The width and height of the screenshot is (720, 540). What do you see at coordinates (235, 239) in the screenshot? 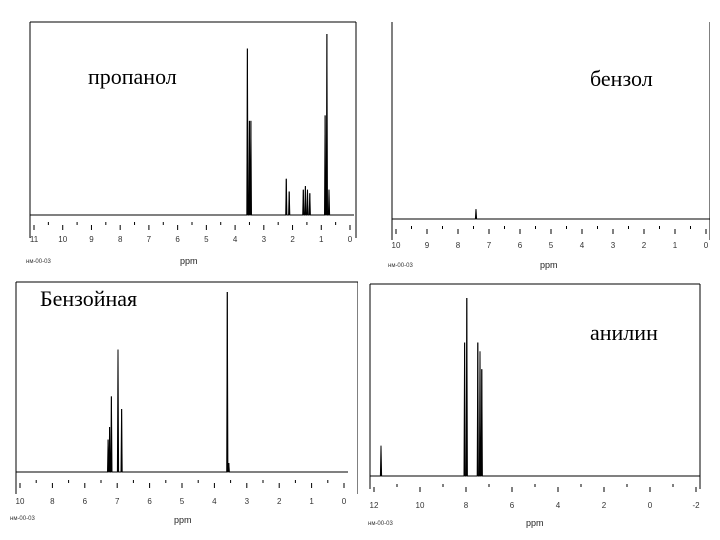
I see `x-tick-label-7: 4` at bounding box center [235, 239].